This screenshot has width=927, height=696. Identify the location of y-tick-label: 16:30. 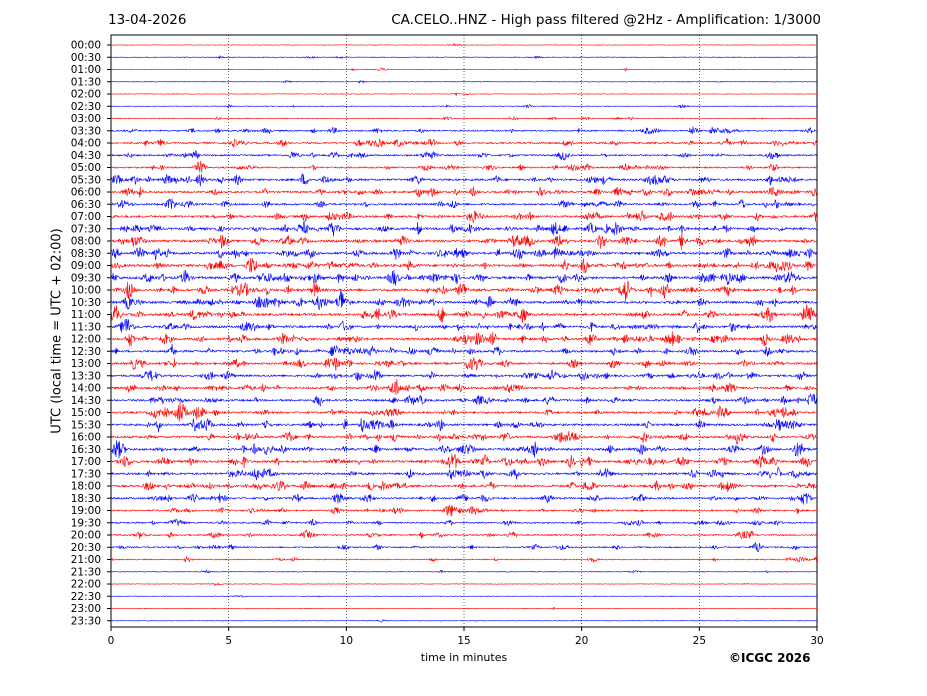
(86, 450).